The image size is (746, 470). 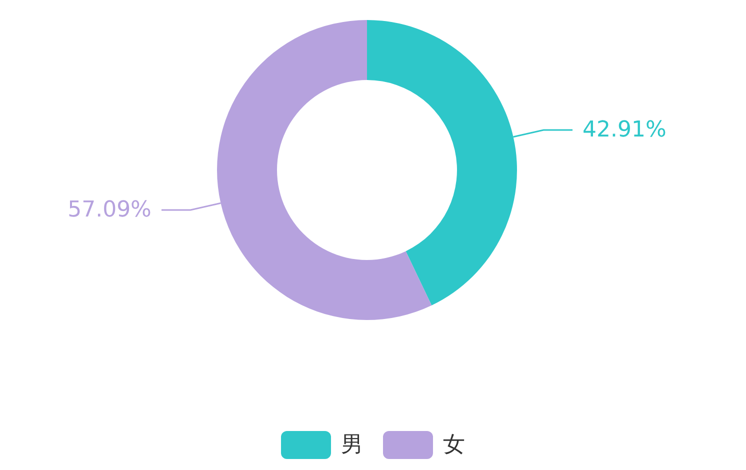 I want to click on legend-label: 男, so click(x=352, y=445).